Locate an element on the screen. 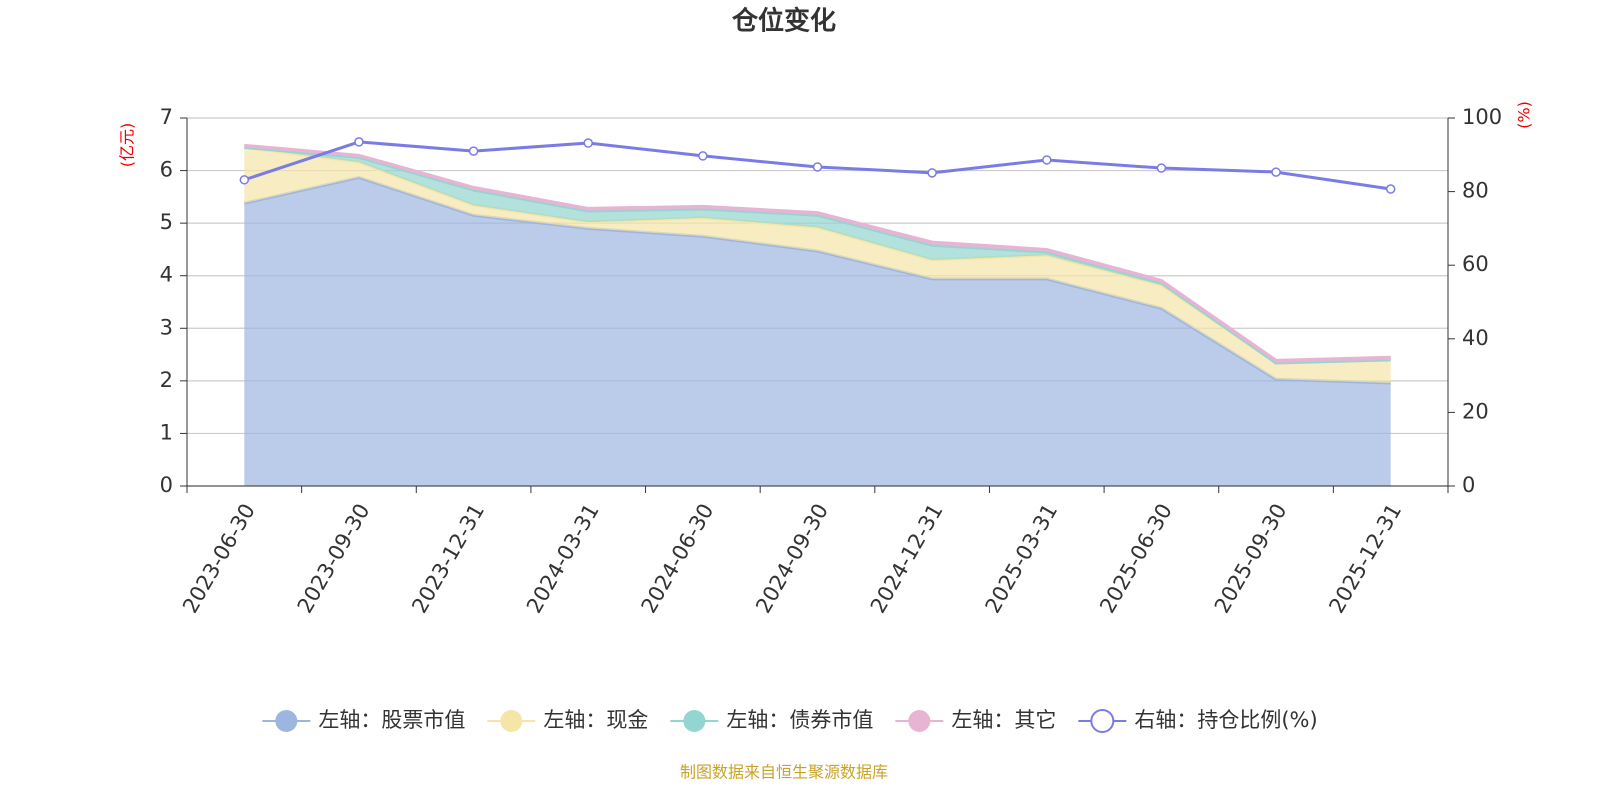  source-note: 制图数据来自恒生聚源数据库 is located at coordinates (784, 772).